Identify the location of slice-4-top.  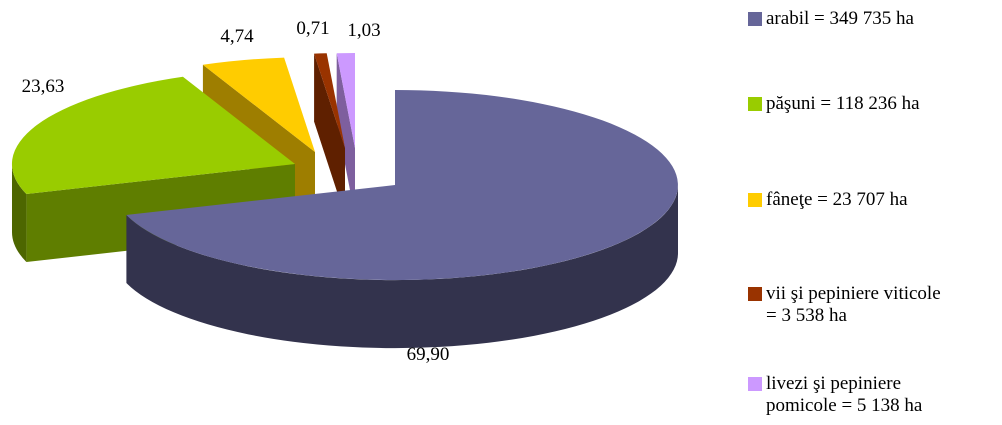
(345, 100).